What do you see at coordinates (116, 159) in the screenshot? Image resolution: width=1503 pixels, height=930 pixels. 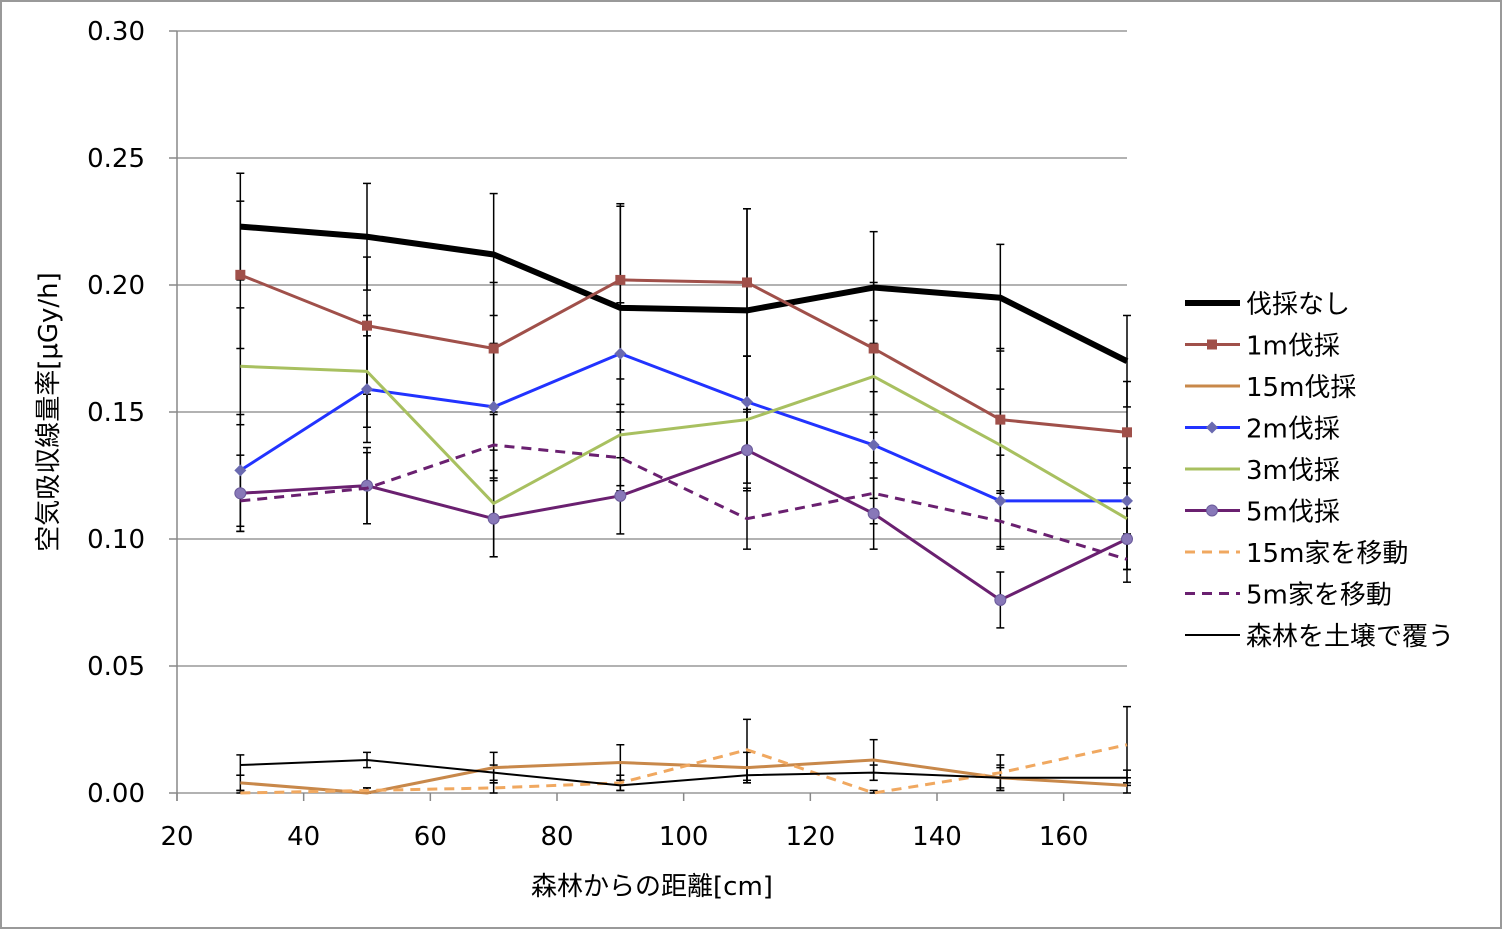 I see `y-tick-label: 0.25` at bounding box center [116, 159].